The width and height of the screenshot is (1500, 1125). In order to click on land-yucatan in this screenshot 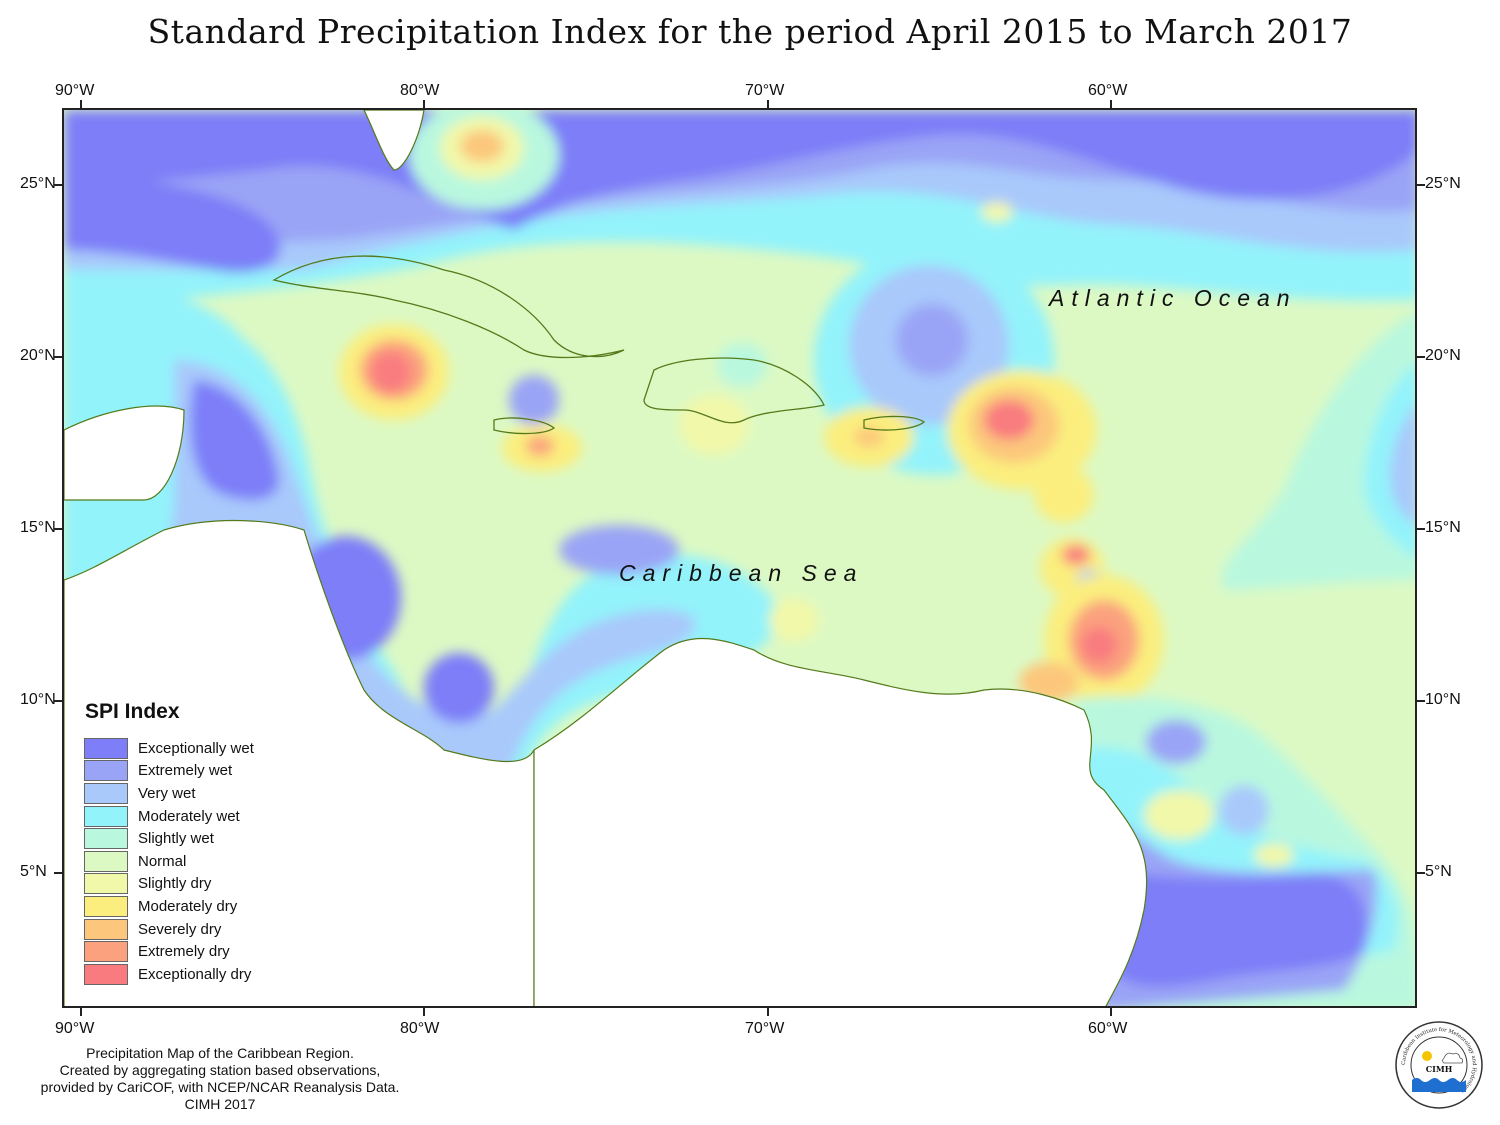, I will do `click(124, 453)`.